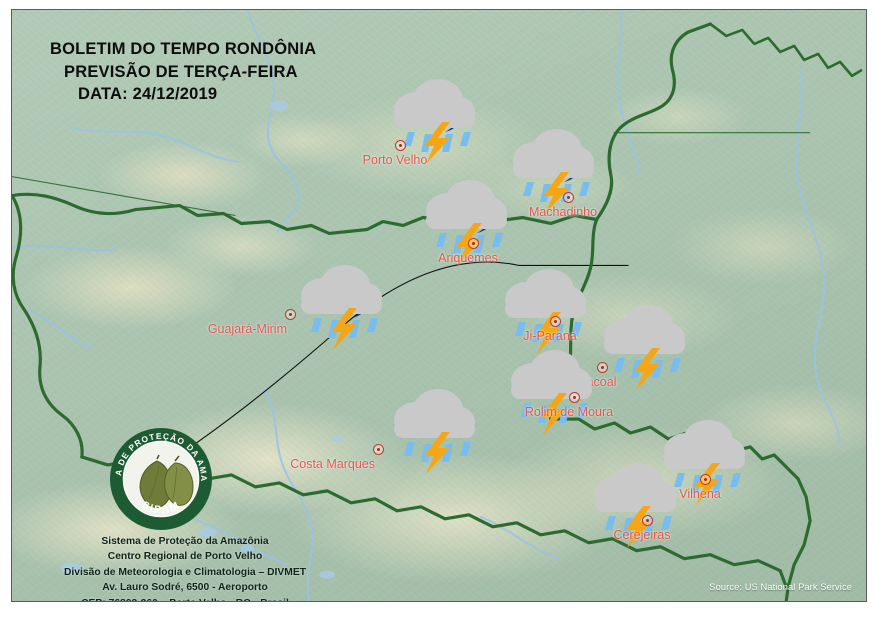 The width and height of the screenshot is (878, 621). I want to click on city-label: Ji-Paraná, so click(550, 336).